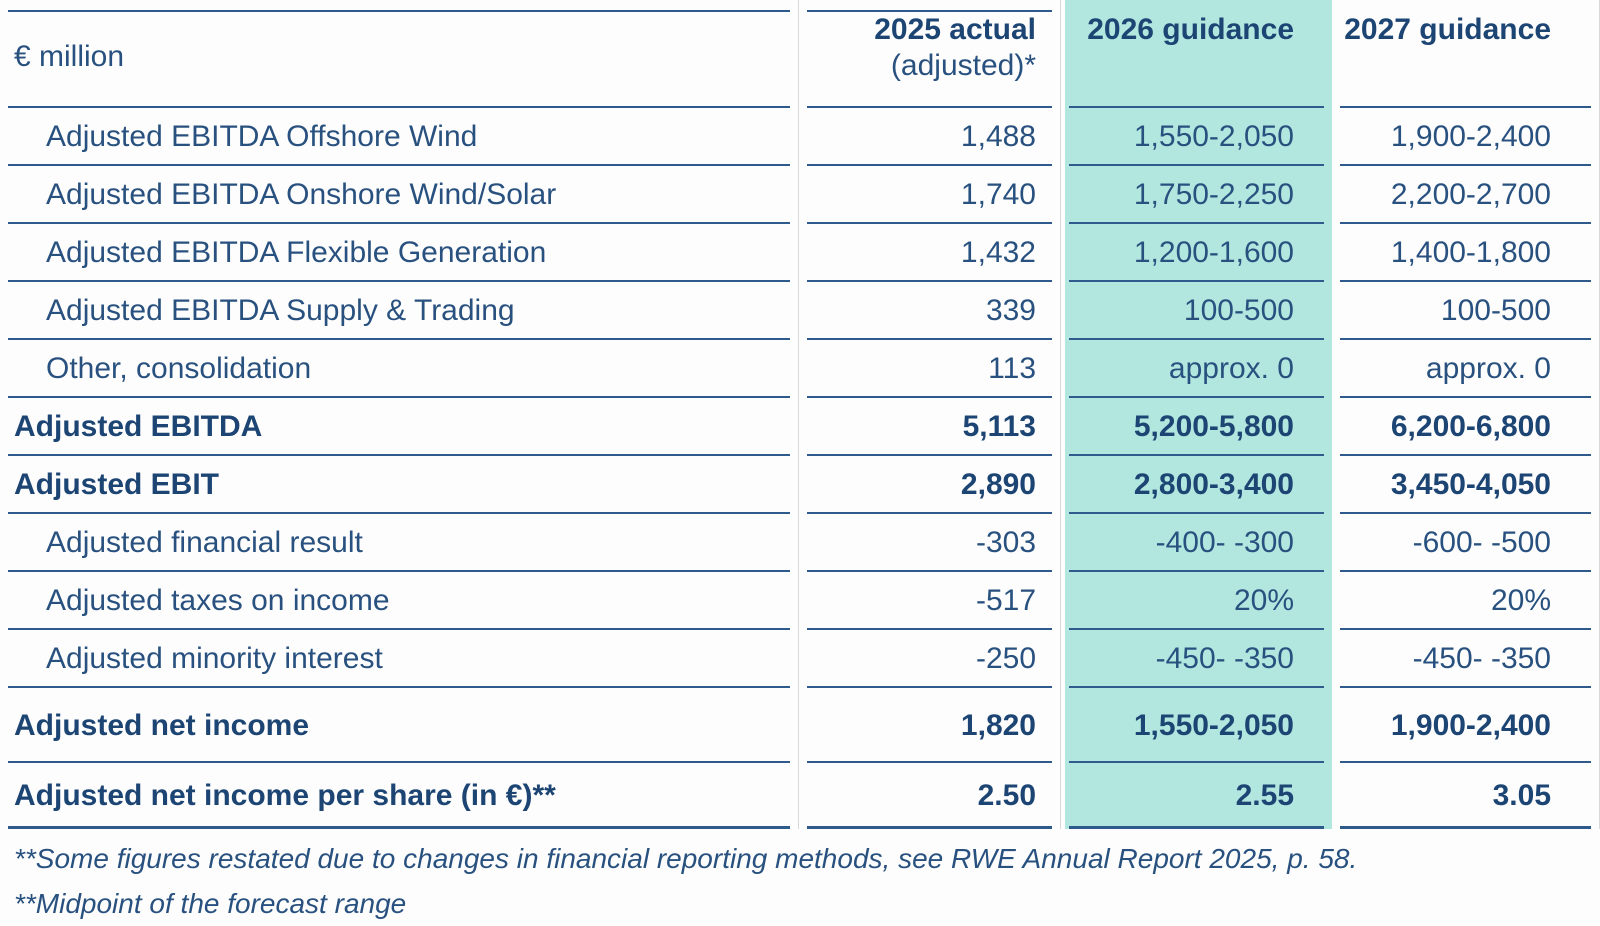 The image size is (1600, 926). Describe the element at coordinates (399, 137) in the screenshot. I see `row-label: Adjusted EBITDA Offshore Wind` at that location.